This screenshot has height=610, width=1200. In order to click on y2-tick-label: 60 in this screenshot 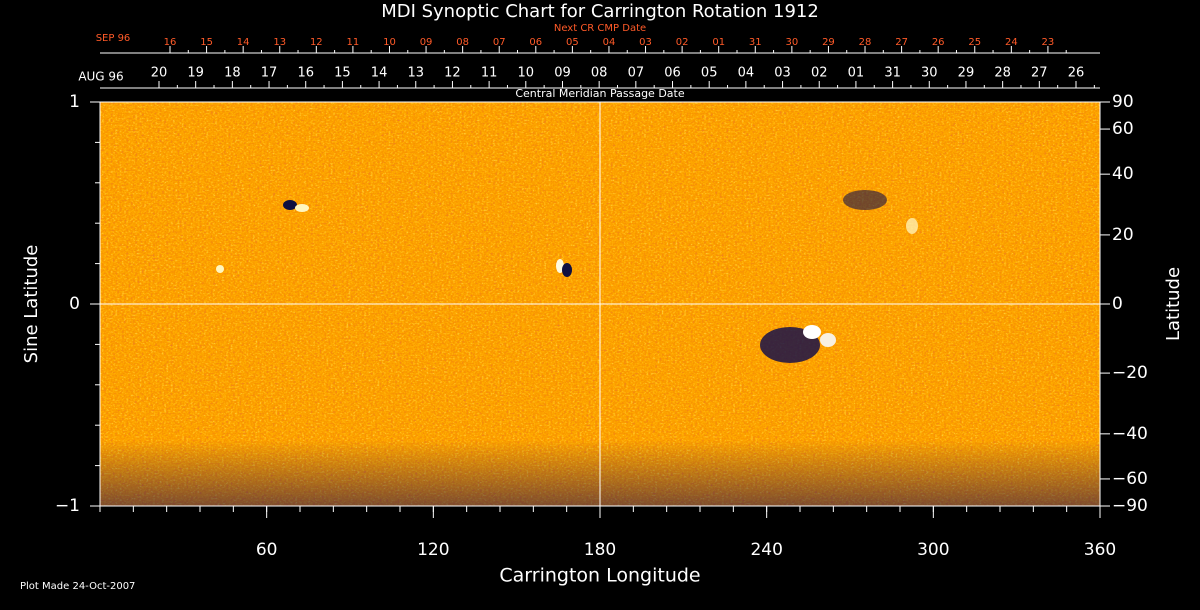, I will do `click(1123, 129)`.